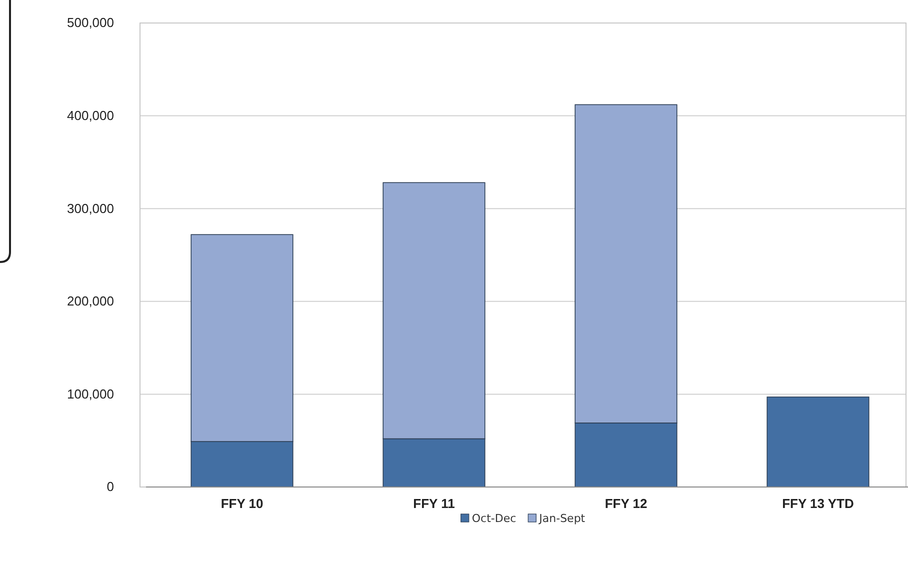 The image size is (908, 567). Describe the element at coordinates (90, 208) in the screenshot. I see `y-tick-label: 300,000` at that location.